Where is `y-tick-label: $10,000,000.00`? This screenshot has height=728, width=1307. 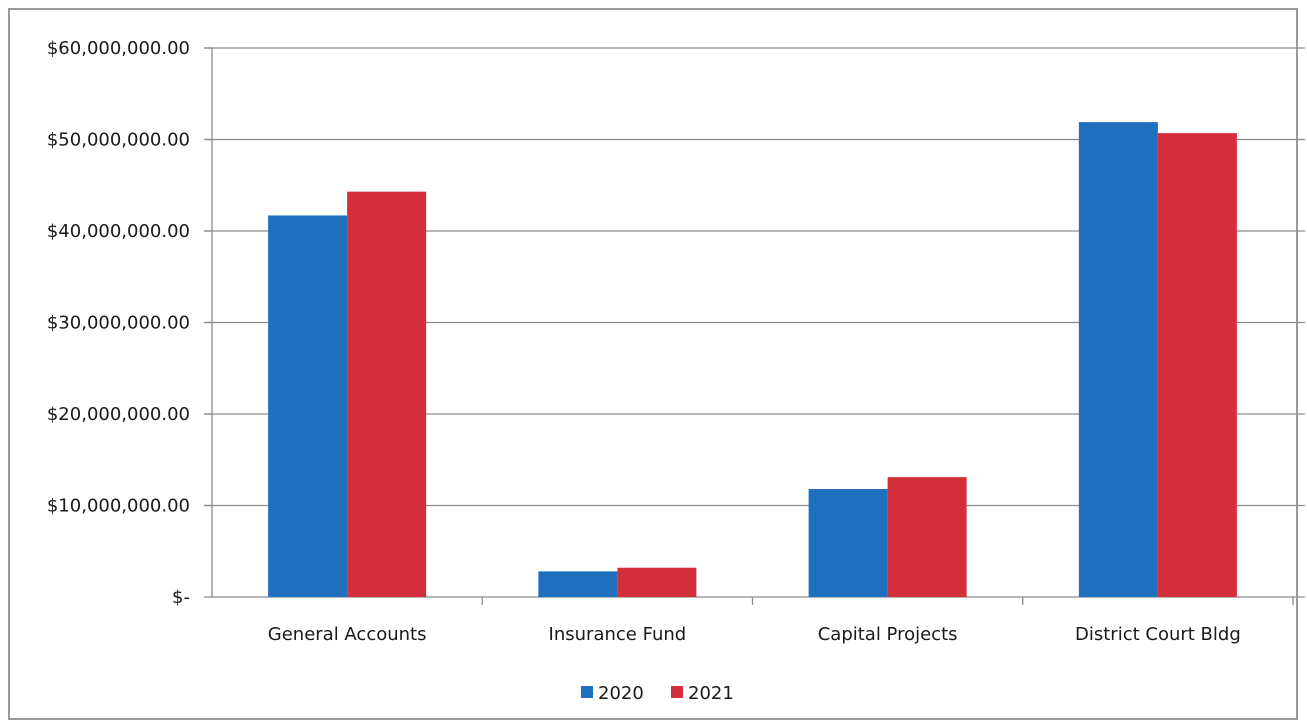
y-tick-label: $10,000,000.00 is located at coordinates (118, 506).